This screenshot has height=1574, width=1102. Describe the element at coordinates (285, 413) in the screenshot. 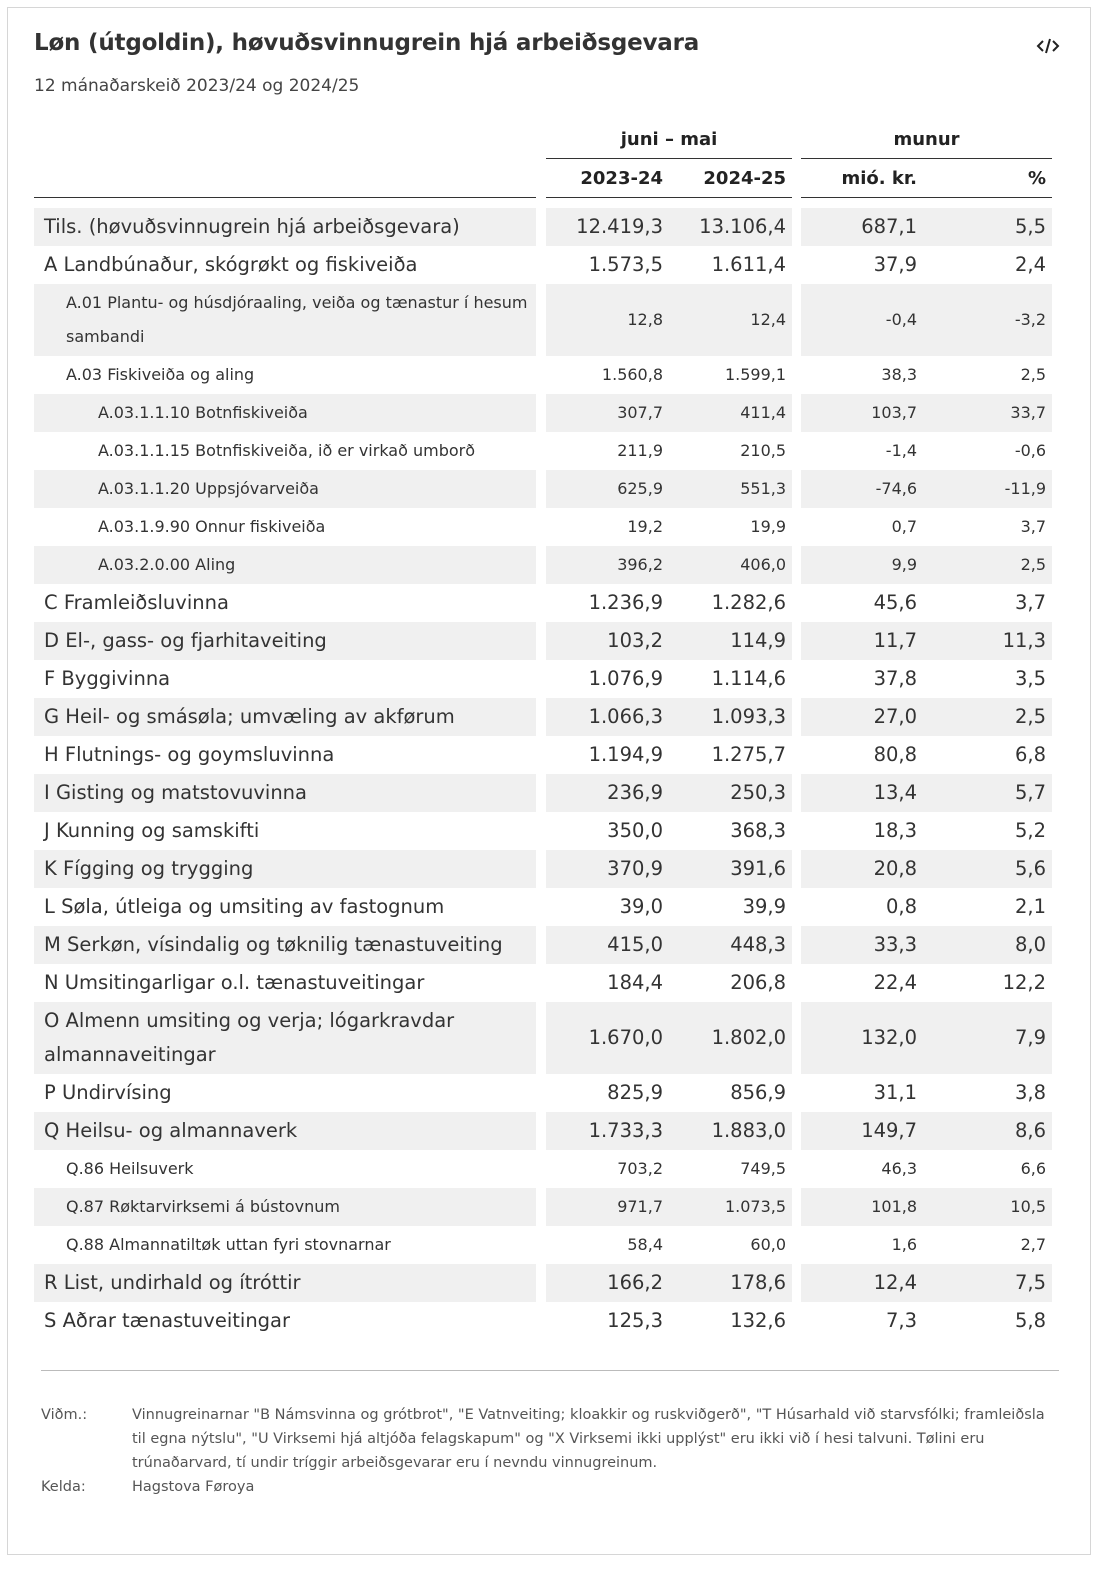

I see `row-label: A.03.1.1.10 Botnfiskiveiða` at that location.